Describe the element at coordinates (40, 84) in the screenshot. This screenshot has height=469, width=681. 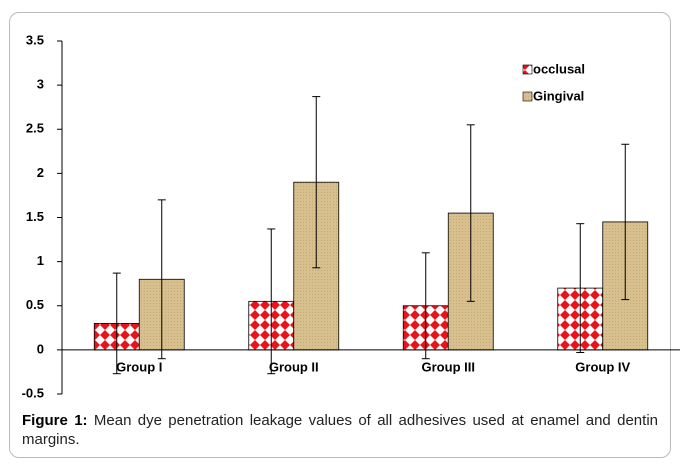
I see `y-tick-label: 3` at that location.